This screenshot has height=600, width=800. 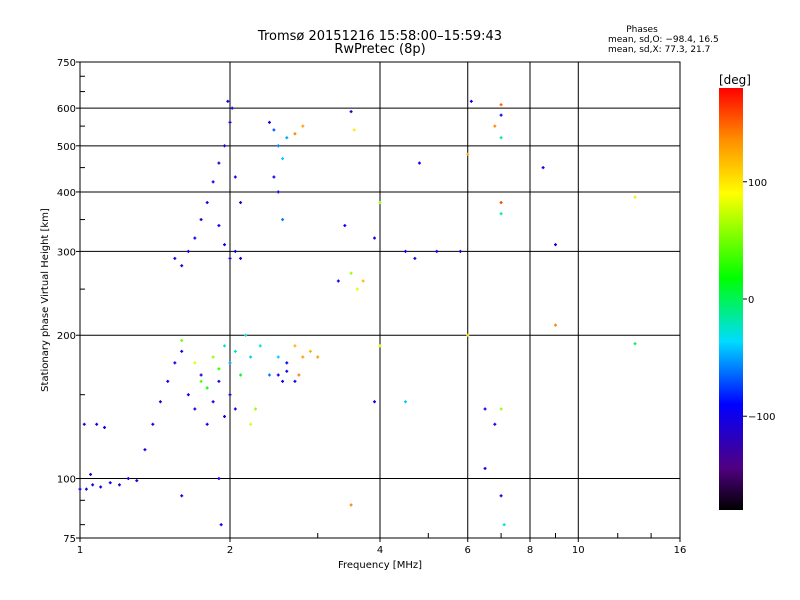 What do you see at coordinates (66, 480) in the screenshot?
I see `y-tick-label: 100` at bounding box center [66, 480].